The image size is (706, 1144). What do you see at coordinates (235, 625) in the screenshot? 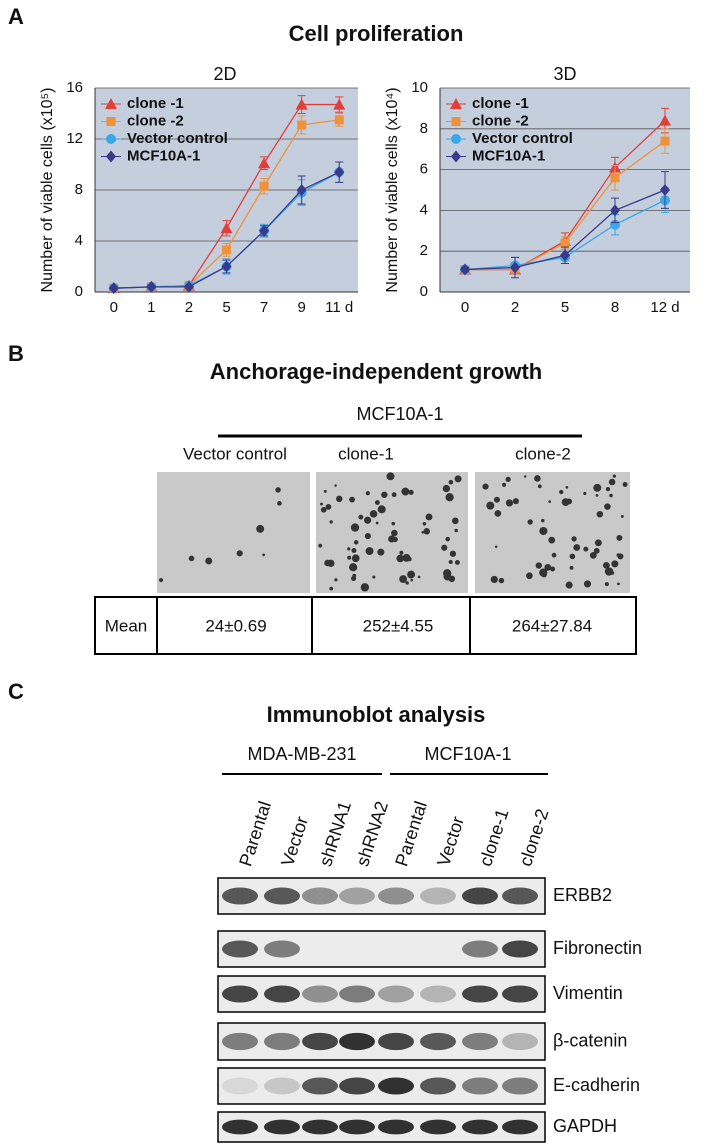
I see `table-cell: 24±0.69` at bounding box center [235, 625].